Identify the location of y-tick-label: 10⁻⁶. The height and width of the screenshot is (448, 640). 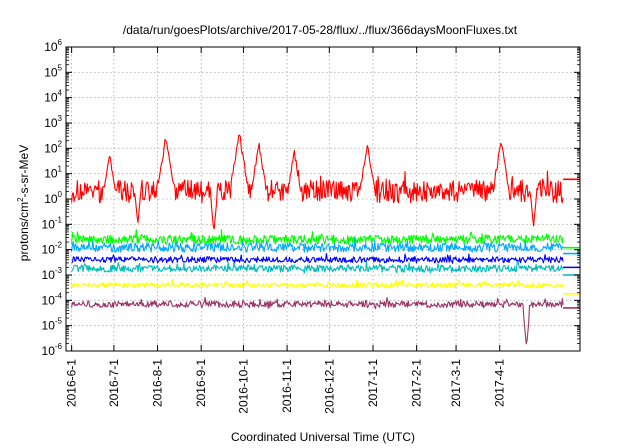
(52, 350).